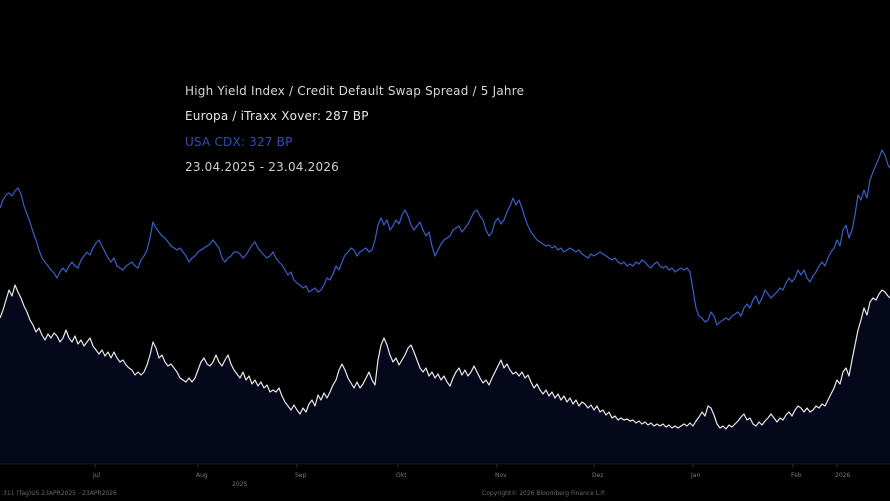  What do you see at coordinates (842, 475) in the screenshot?
I see `x-tick-label: 2026` at bounding box center [842, 475].